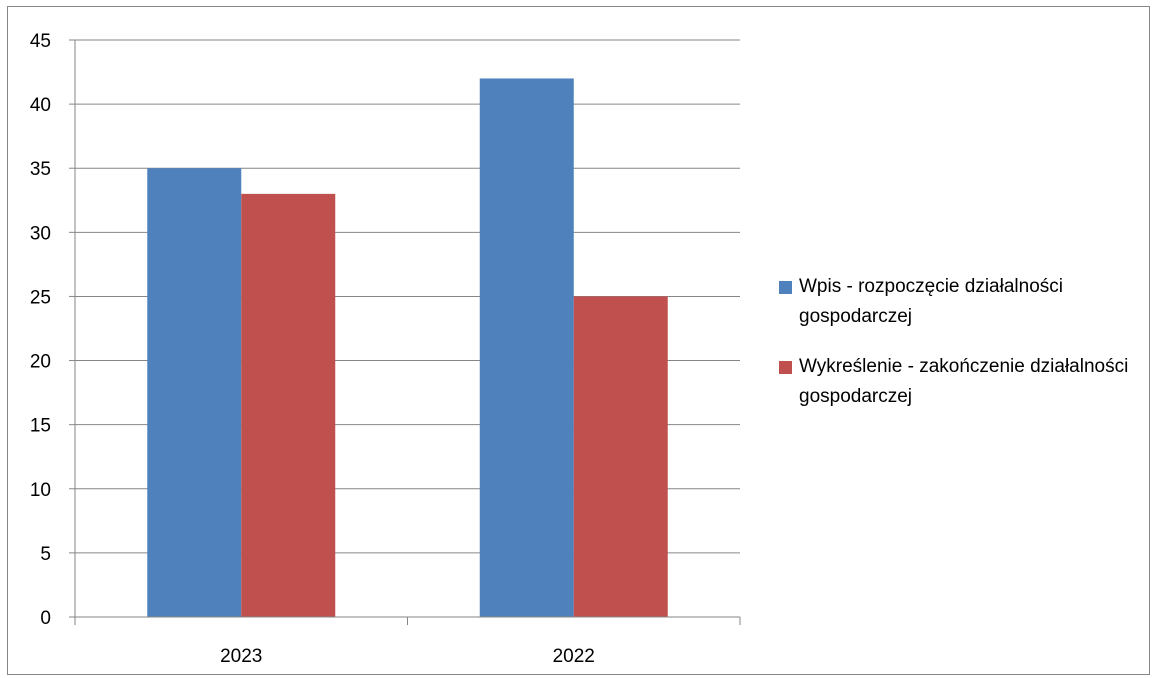 Image resolution: width=1153 pixels, height=678 pixels. Describe the element at coordinates (407, 656) in the screenshot. I see `x-tick-labels: 2023 2022` at that location.